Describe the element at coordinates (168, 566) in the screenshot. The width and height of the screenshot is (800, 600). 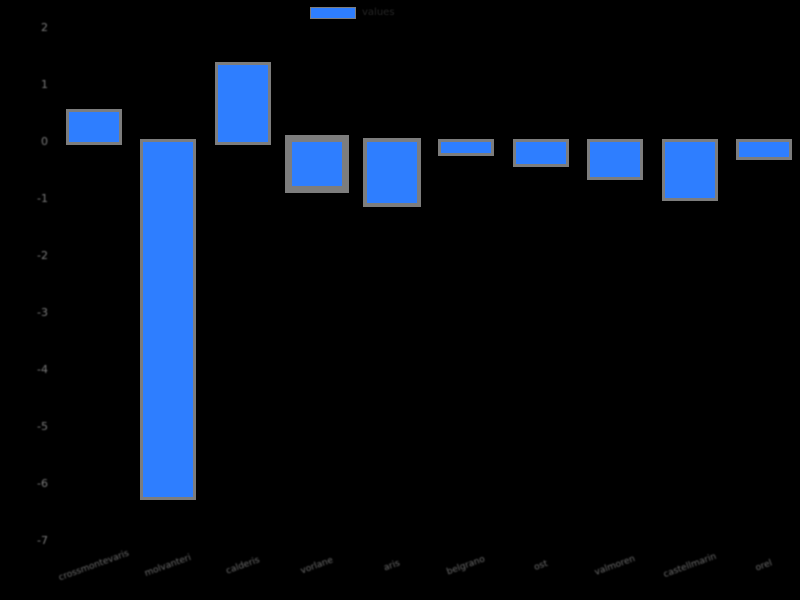
I see `x-tick-label: molvanteri` at that location.